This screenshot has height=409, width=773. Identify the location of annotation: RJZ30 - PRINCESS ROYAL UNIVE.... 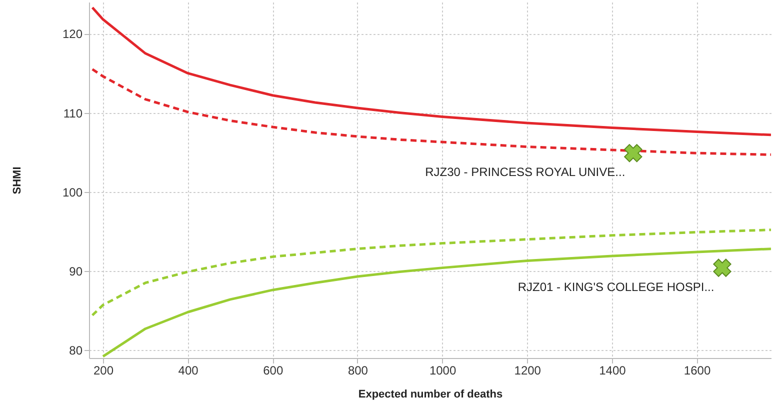
(525, 172).